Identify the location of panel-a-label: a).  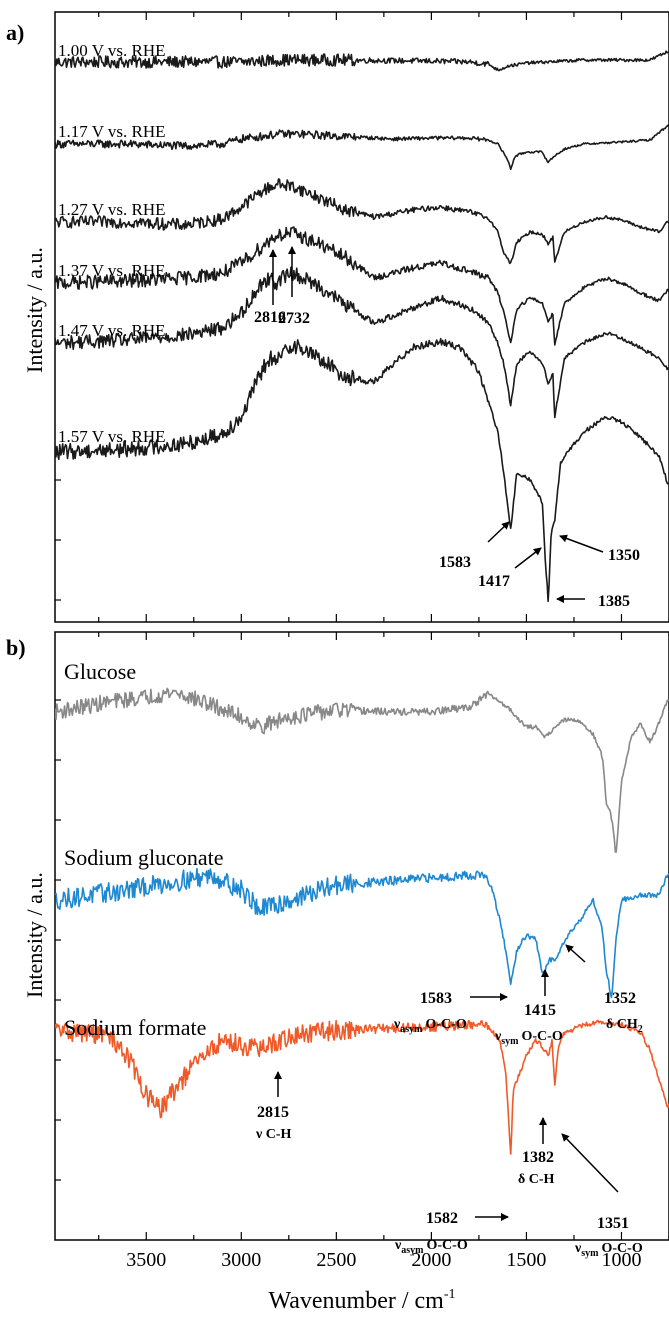
(15, 32).